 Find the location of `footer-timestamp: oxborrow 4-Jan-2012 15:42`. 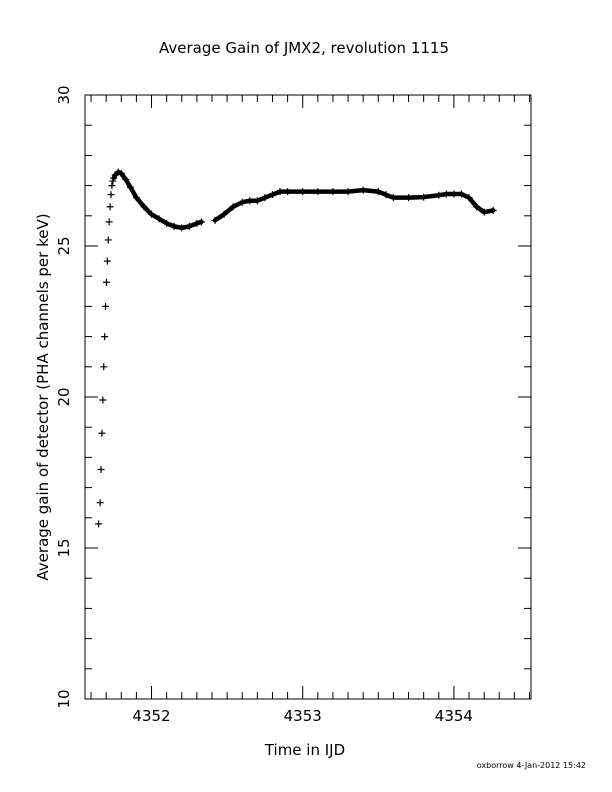

footer-timestamp: oxborrow 4-Jan-2012 15:42 is located at coordinates (531, 765).